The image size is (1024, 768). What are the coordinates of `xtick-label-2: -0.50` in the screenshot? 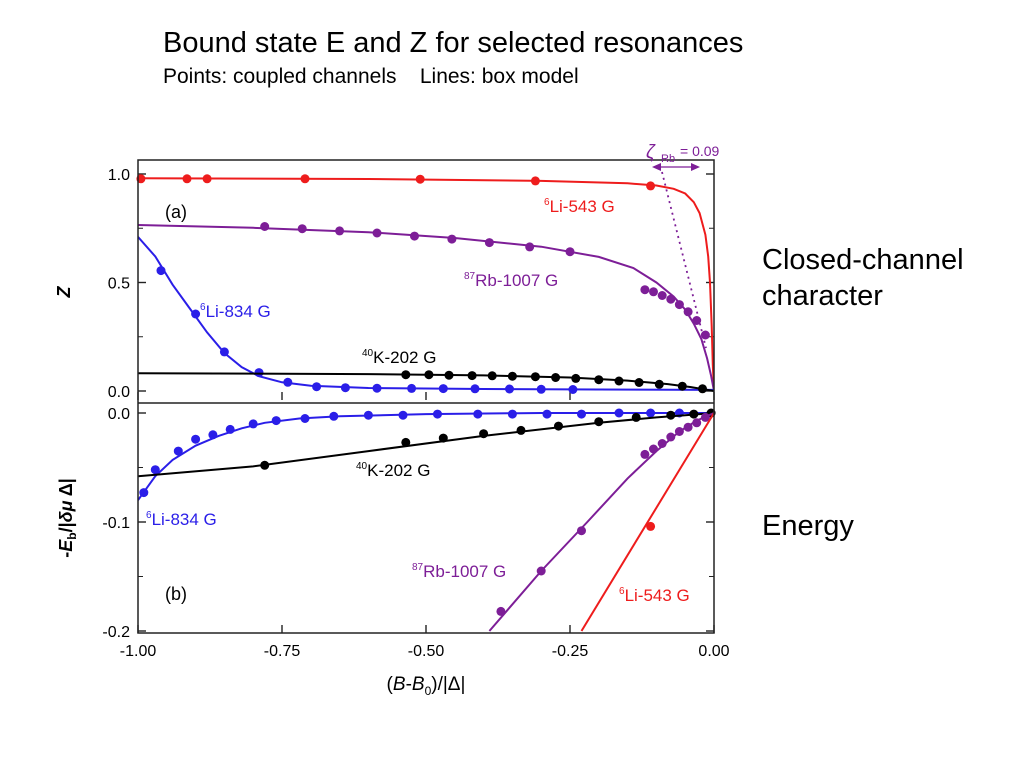 It's located at (426, 651).